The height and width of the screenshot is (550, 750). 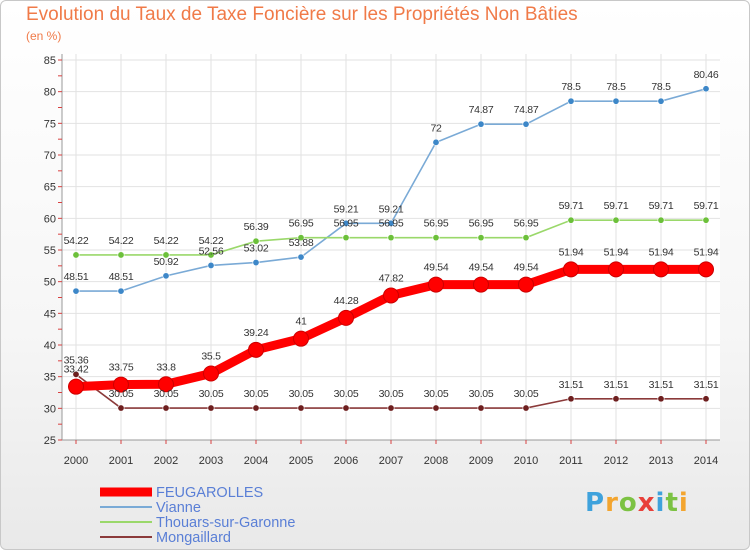 What do you see at coordinates (178, 508) in the screenshot?
I see `legend-label-vianne: Vianne` at bounding box center [178, 508].